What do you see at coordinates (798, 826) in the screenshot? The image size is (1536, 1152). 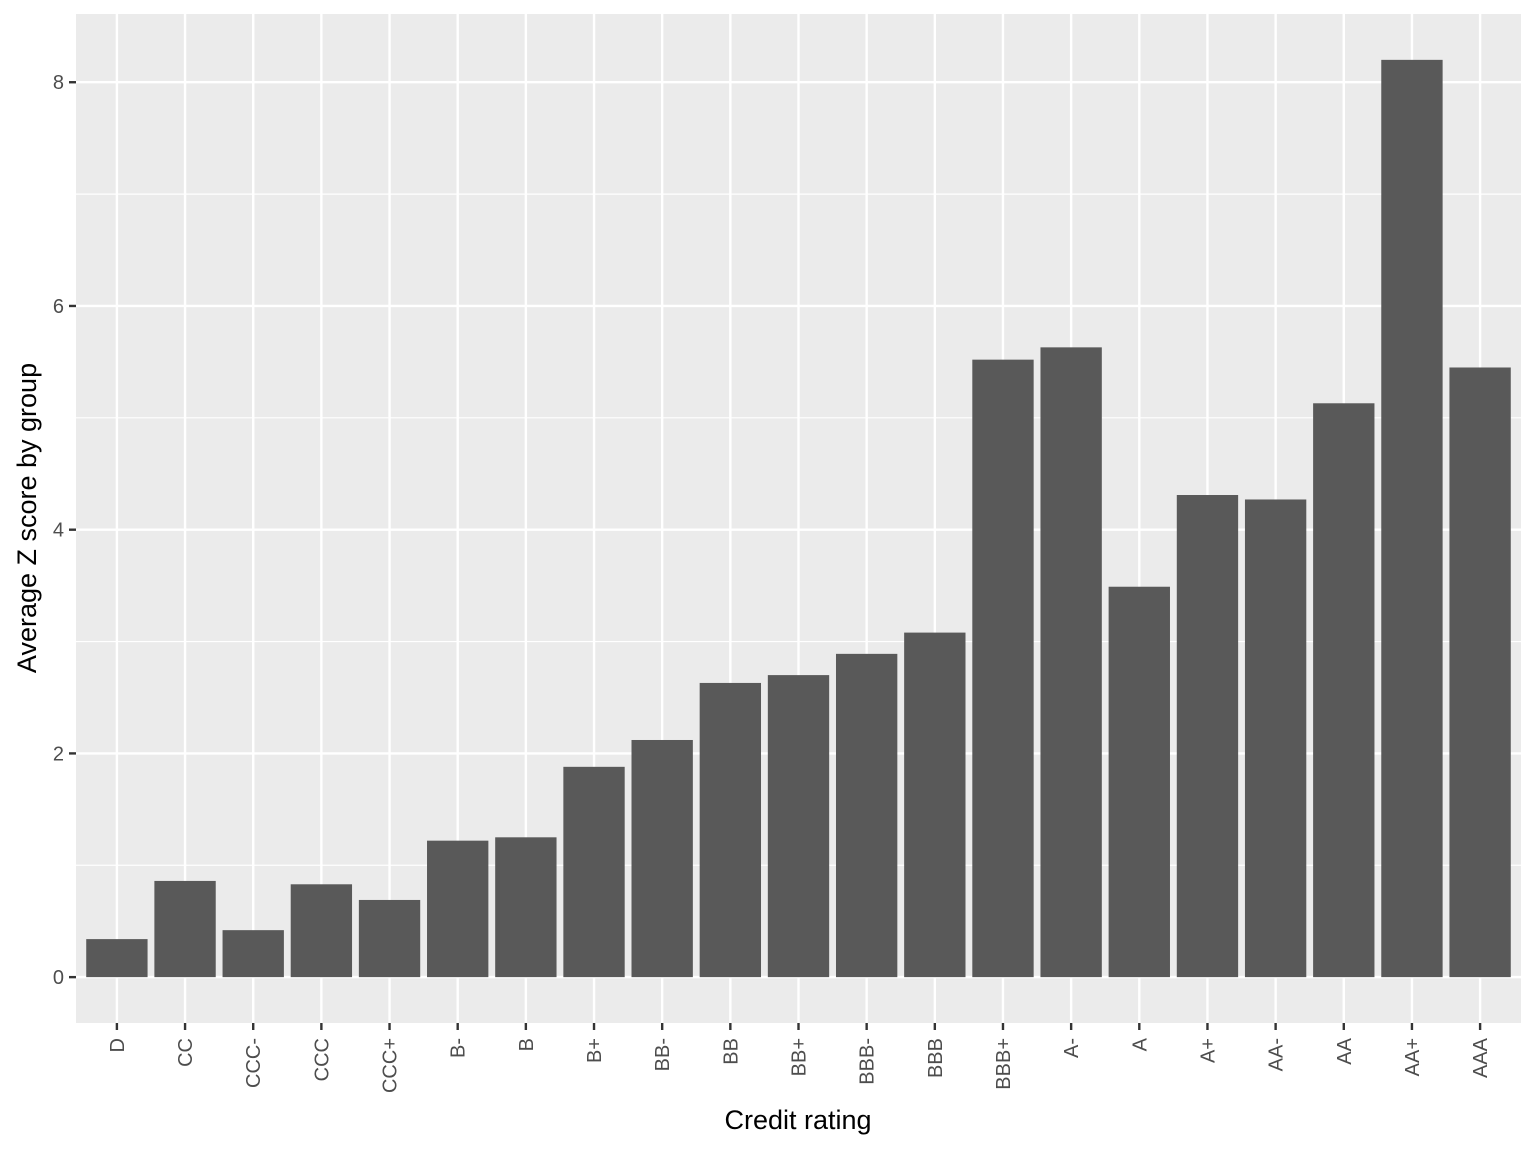 I see `bar-BB+` at bounding box center [798, 826].